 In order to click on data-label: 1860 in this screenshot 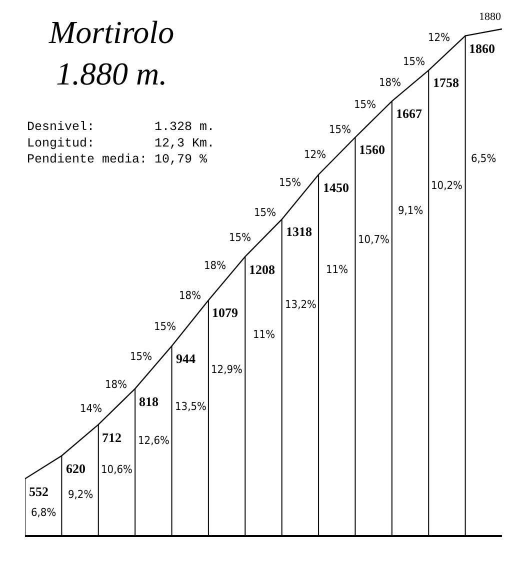, I will do `click(482, 48)`.